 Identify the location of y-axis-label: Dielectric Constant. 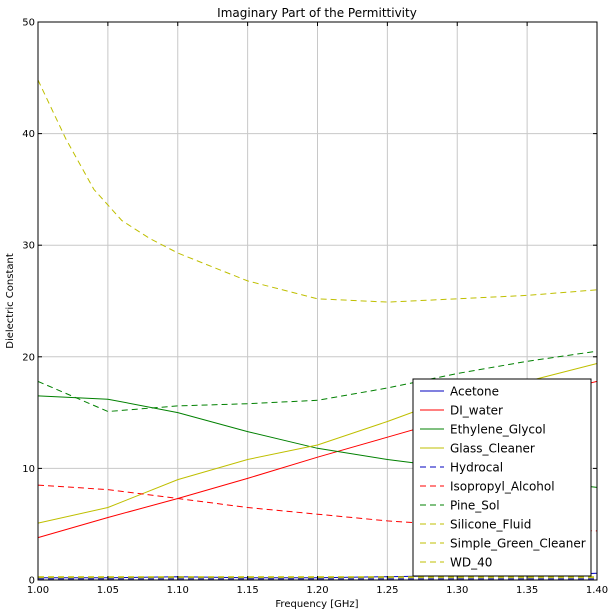
(10, 301).